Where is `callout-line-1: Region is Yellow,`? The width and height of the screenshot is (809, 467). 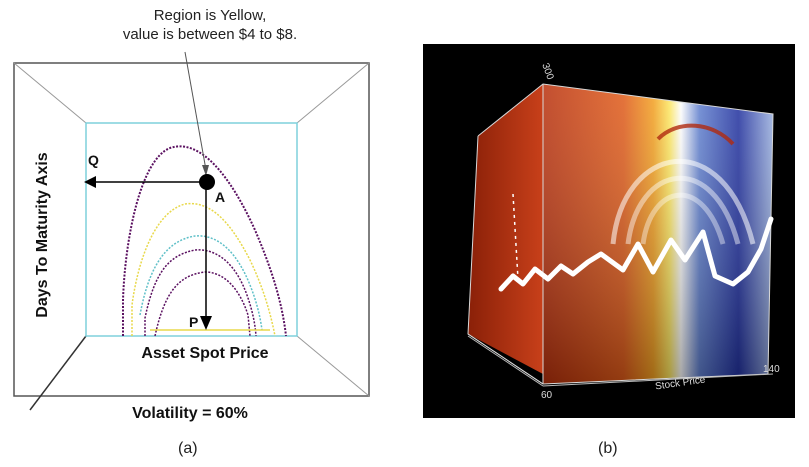 callout-line-1: Region is Yellow, is located at coordinates (210, 15).